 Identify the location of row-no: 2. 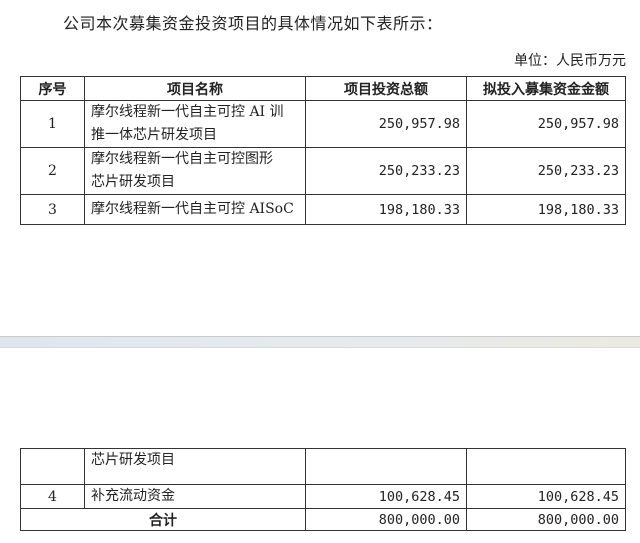
(52, 171).